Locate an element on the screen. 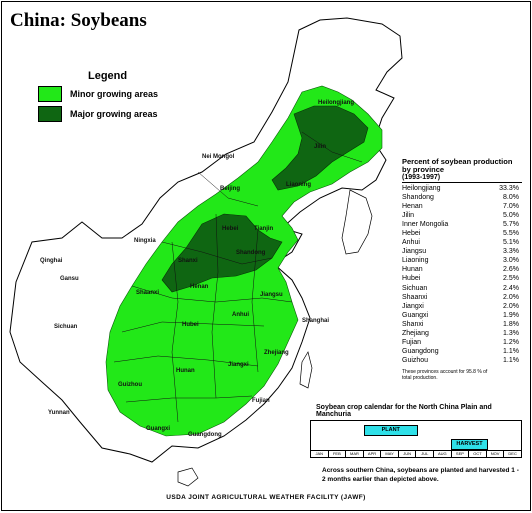 This screenshot has height=513, width=532. province-label-guangdong: Guangdong is located at coordinates (205, 435).